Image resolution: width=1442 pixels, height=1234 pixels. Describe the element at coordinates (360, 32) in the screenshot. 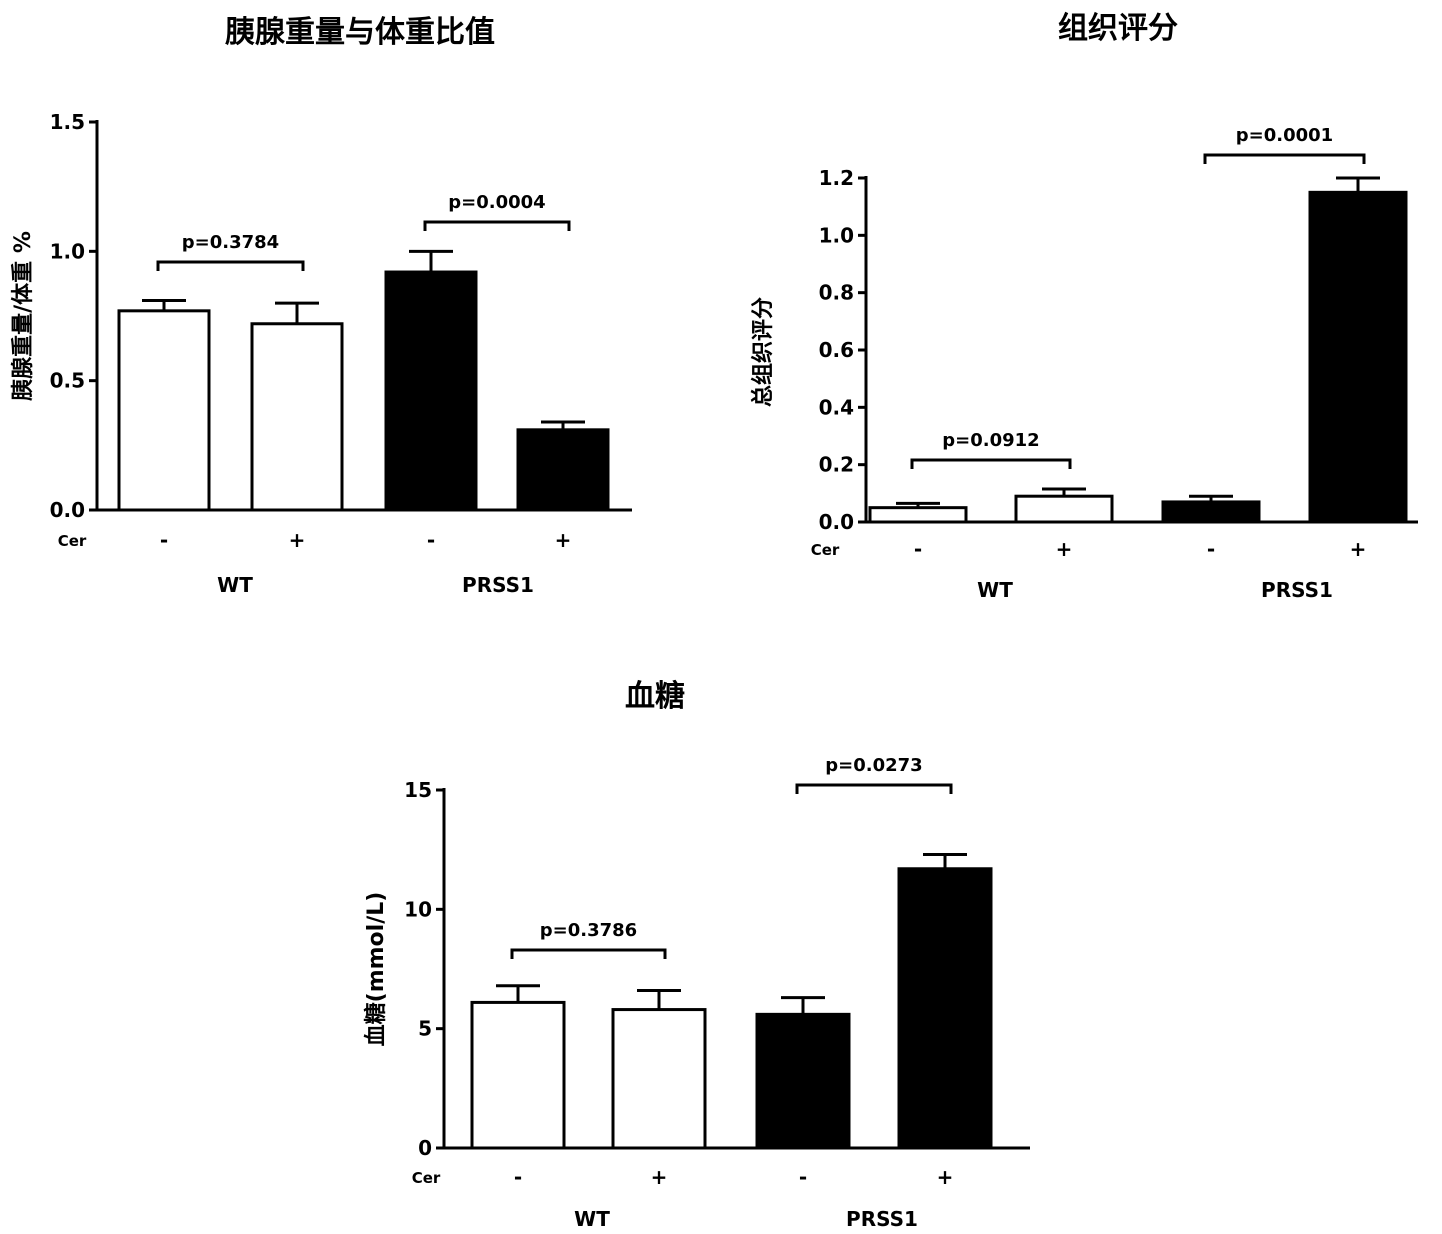

I see `chart-title: 胰腺重量与体重比值` at that location.